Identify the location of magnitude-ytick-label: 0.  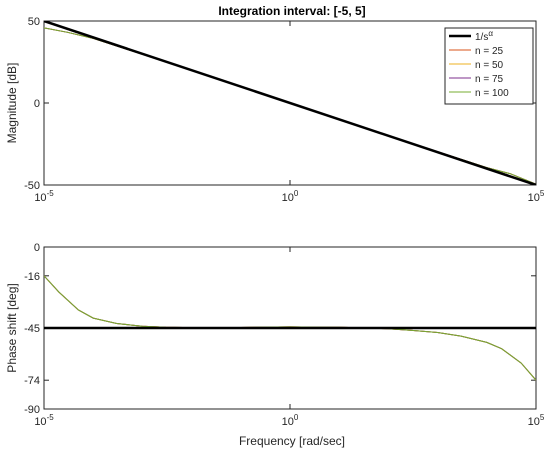
(37, 104).